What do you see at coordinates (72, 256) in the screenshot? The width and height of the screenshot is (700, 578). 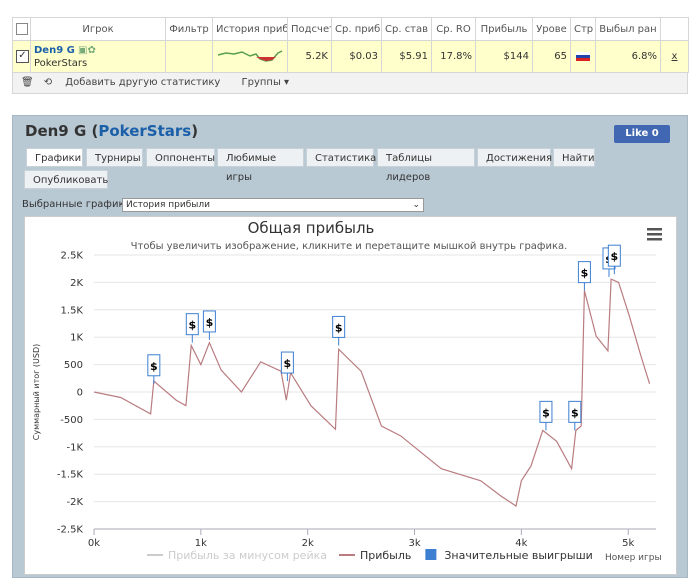 I see `y-tick-label: 2.5K` at bounding box center [72, 256].